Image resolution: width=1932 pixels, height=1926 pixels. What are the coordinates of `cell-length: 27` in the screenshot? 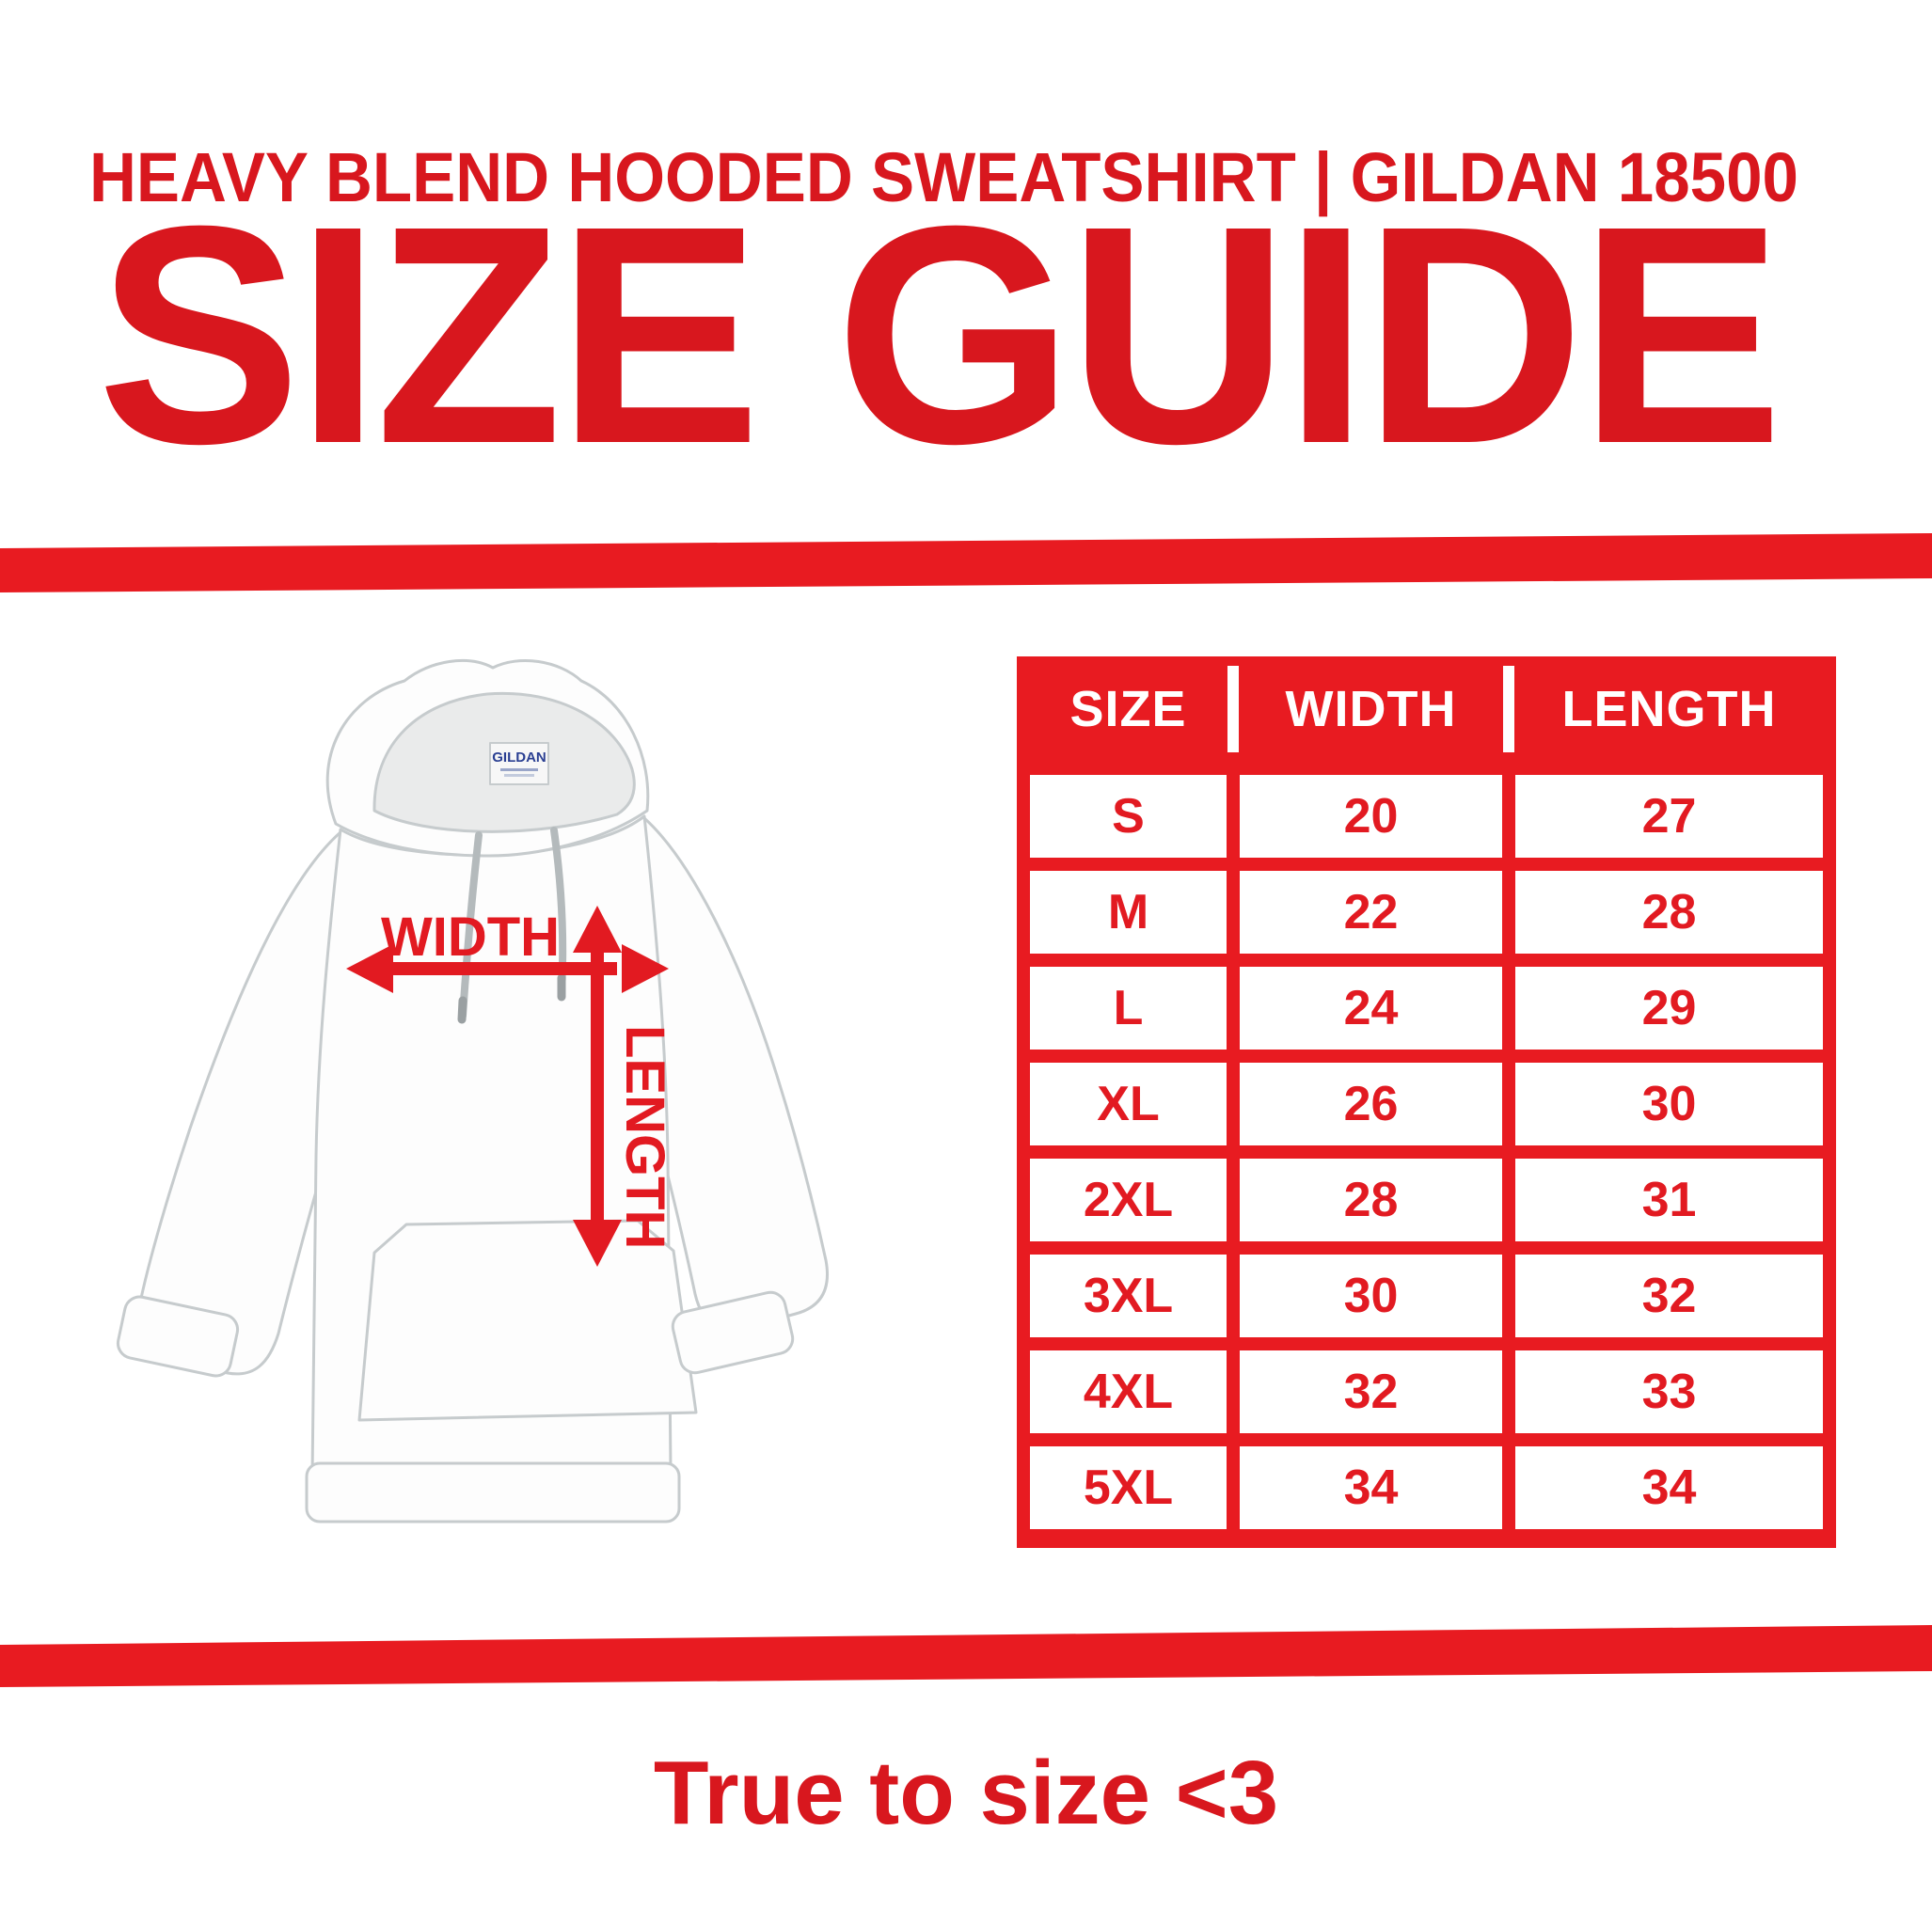 It's located at (1669, 816).